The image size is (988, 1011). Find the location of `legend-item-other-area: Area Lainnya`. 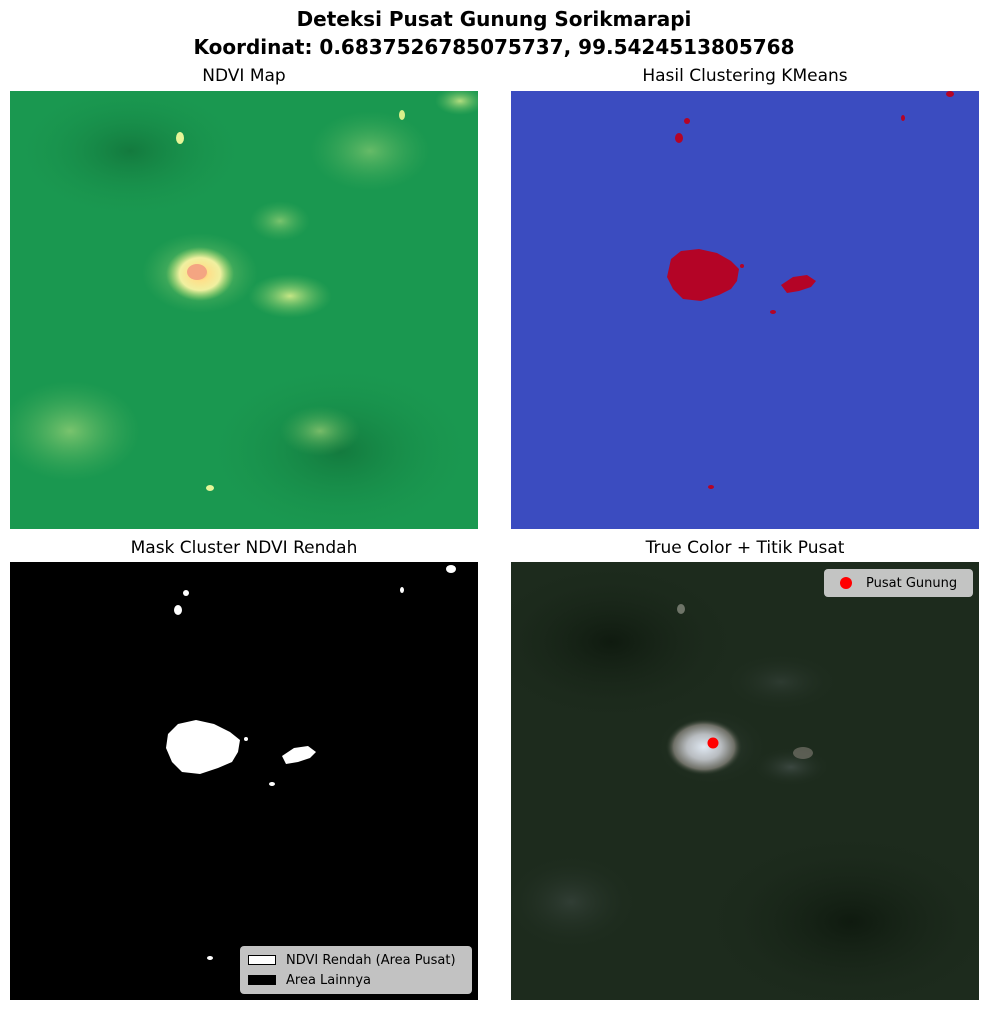

legend-item-other-area: Area Lainnya is located at coordinates (356, 980).